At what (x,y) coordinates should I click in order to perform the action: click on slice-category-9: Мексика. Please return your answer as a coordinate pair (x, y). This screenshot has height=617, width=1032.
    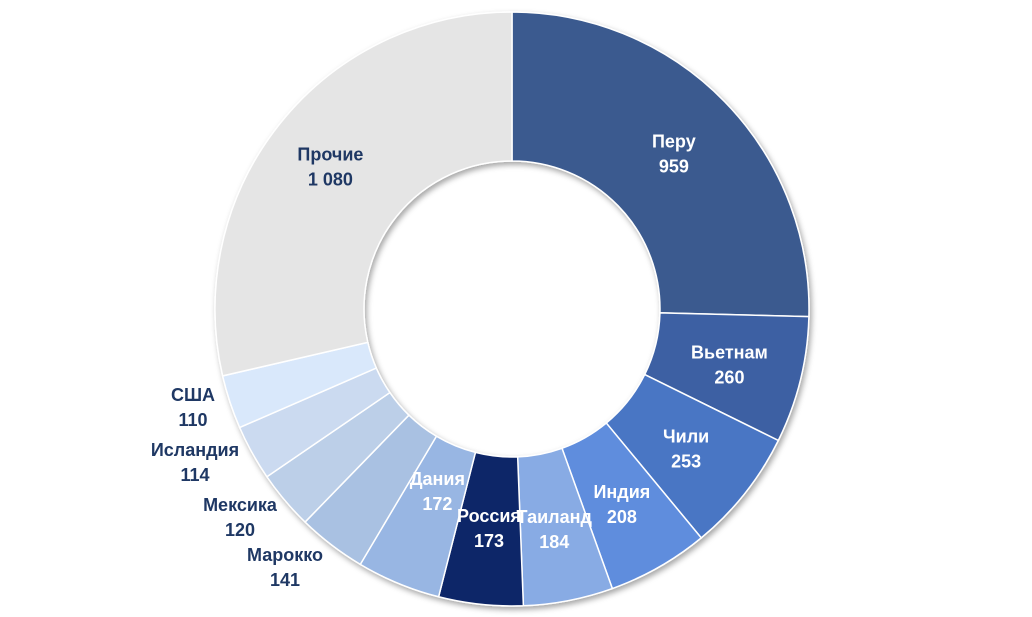
    Looking at the image, I should click on (240, 505).